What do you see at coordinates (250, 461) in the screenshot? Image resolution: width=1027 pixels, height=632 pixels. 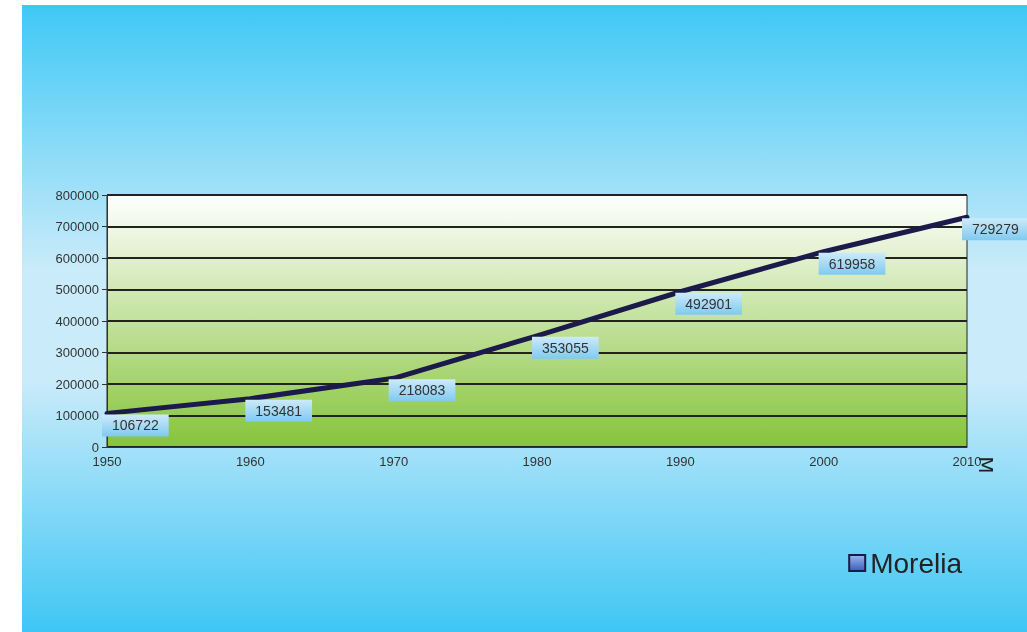 I see `x-tick-label: 1960` at bounding box center [250, 461].